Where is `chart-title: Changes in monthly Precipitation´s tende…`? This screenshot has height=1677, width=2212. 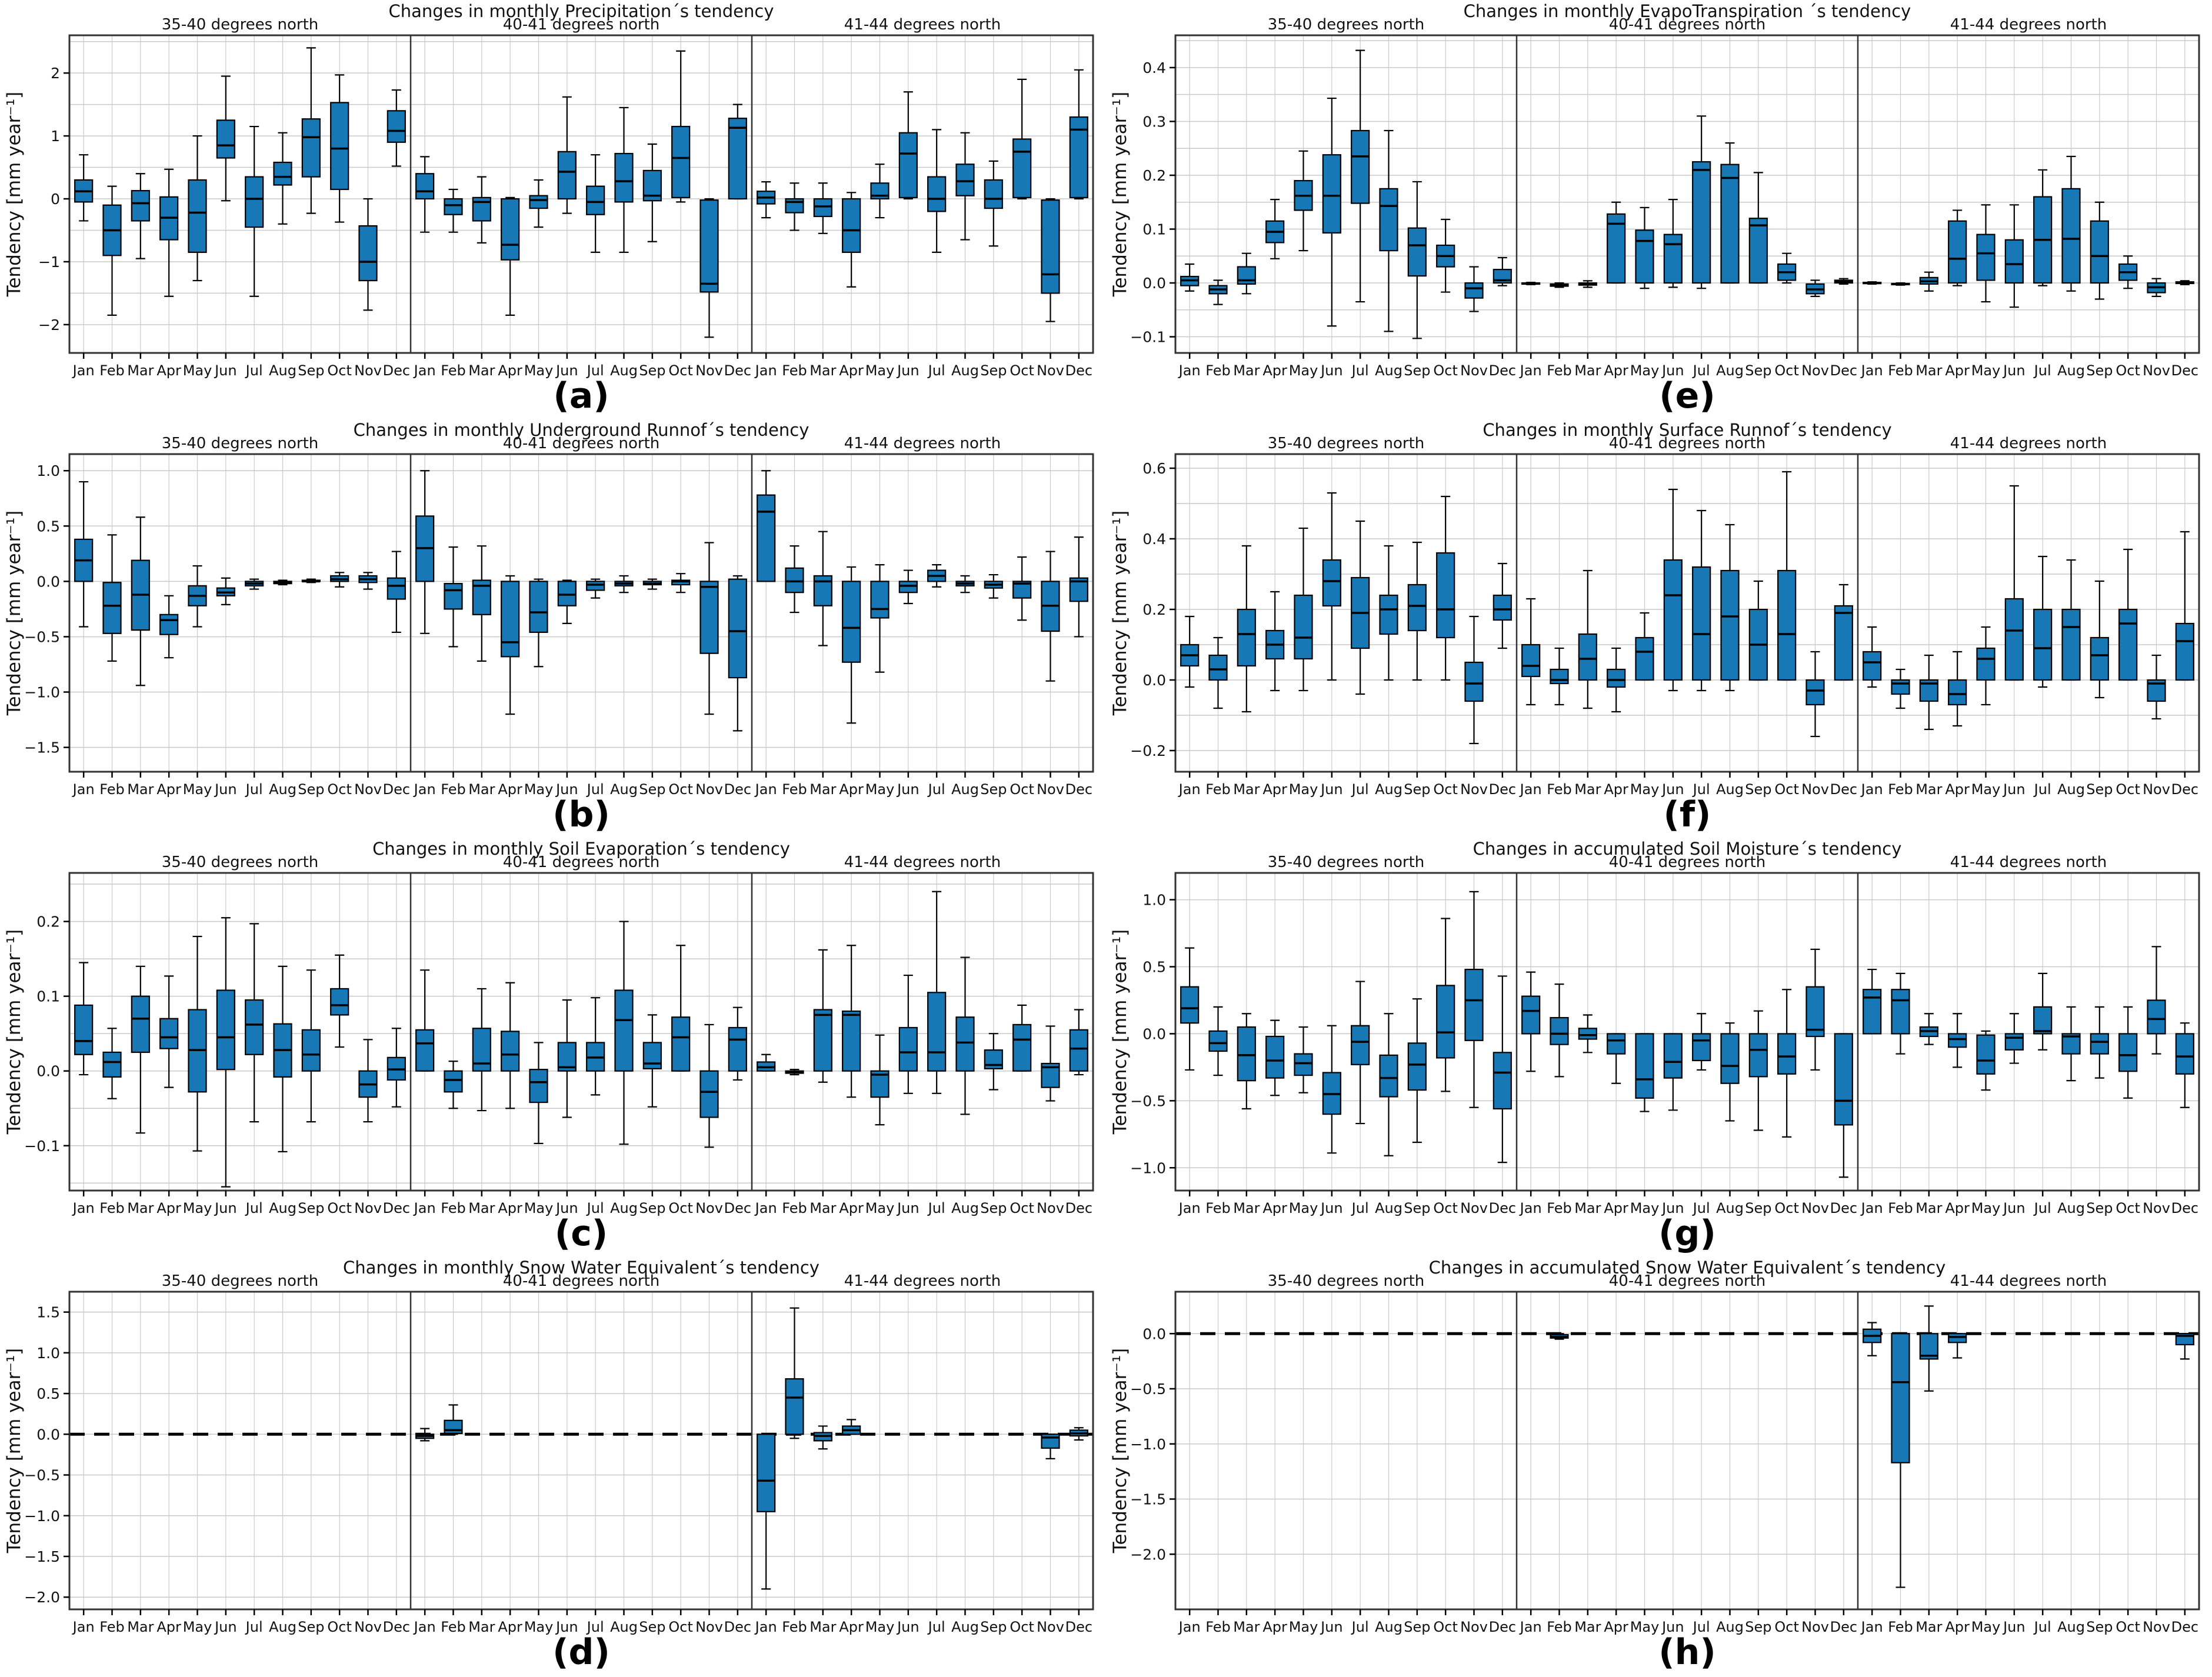 chart-title: Changes in monthly Precipitation´s tende… is located at coordinates (581, 11).